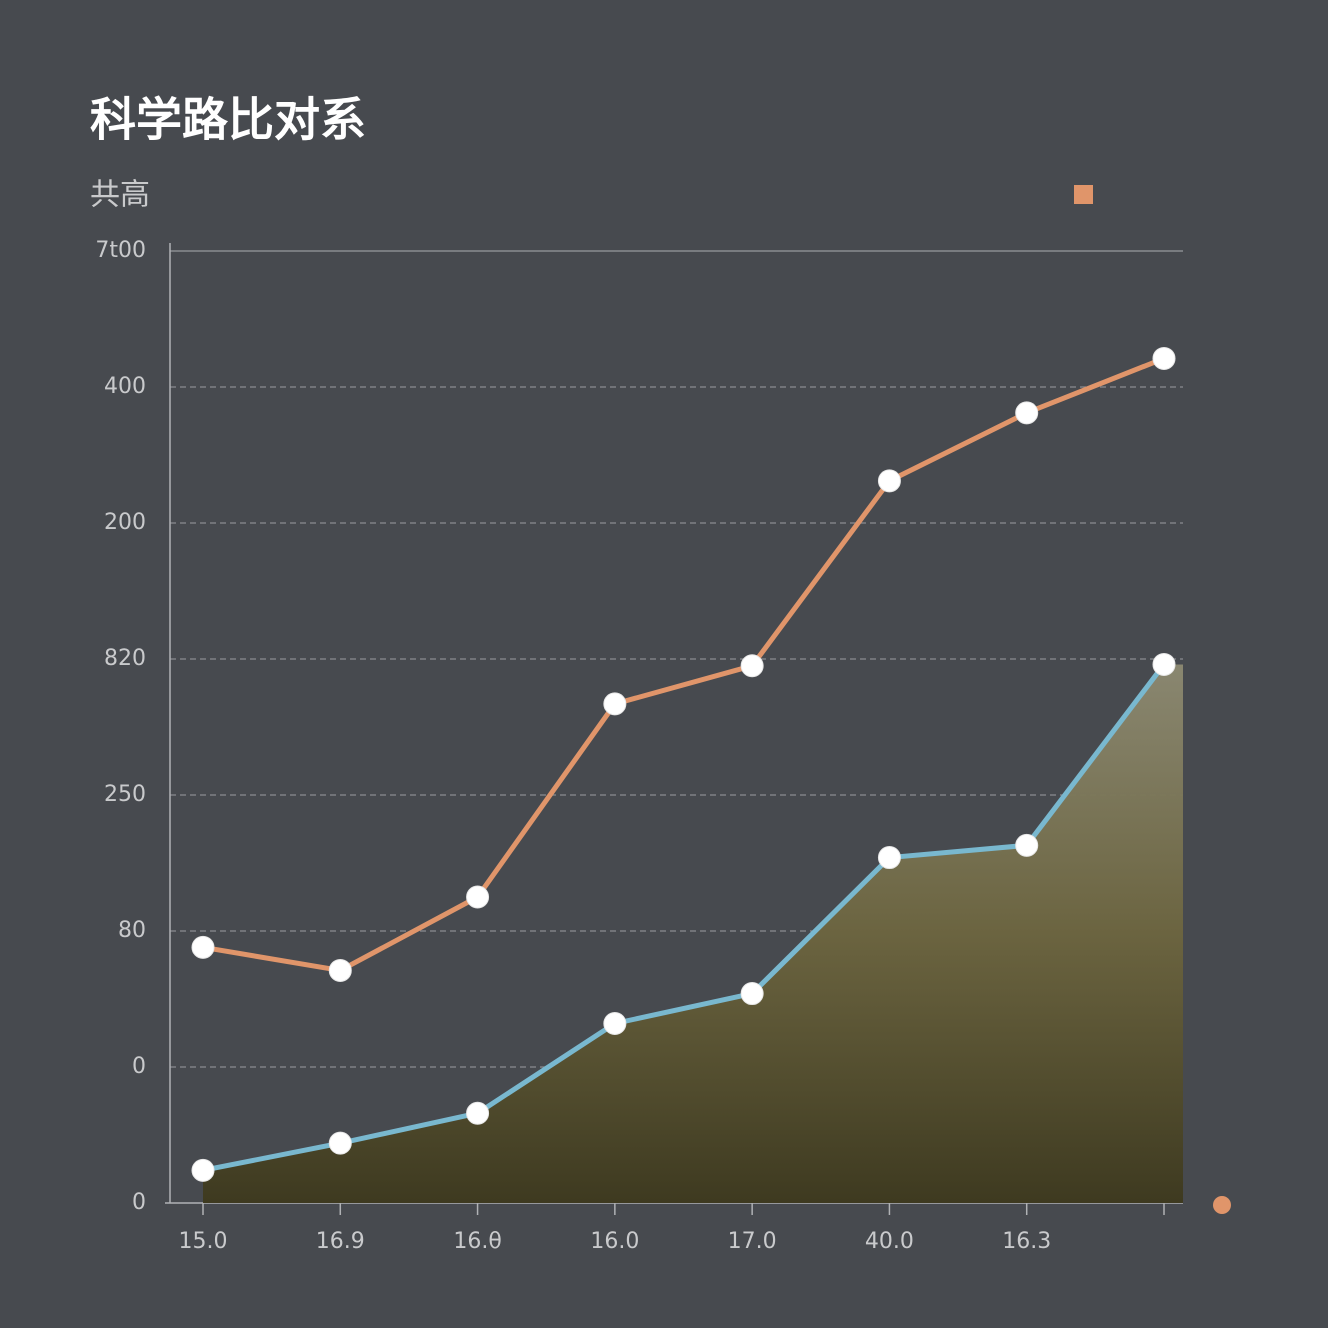 The width and height of the screenshot is (1328, 1328). What do you see at coordinates (125, 658) in the screenshot?
I see `y-tick-label: 820` at bounding box center [125, 658].